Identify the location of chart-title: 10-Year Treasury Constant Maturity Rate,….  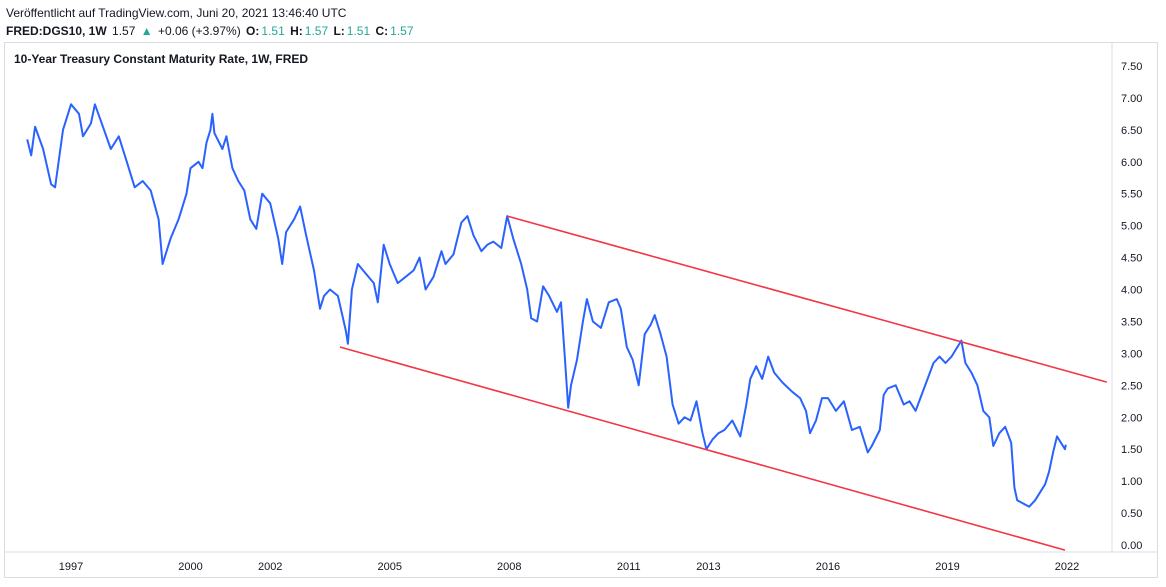
(161, 59).